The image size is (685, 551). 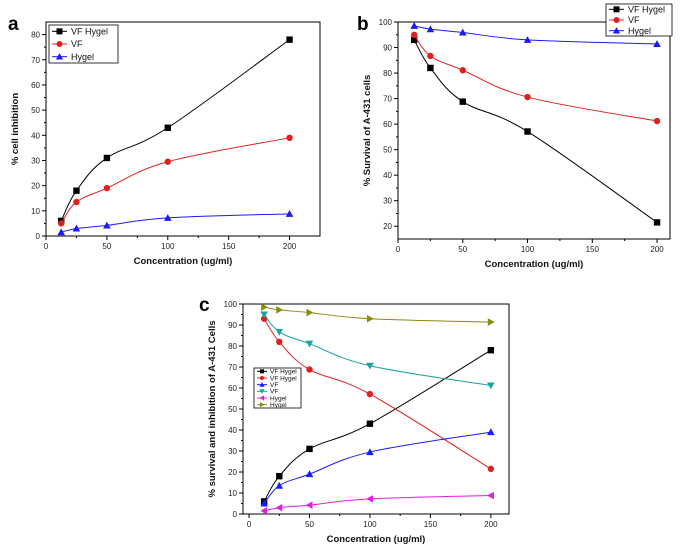 What do you see at coordinates (387, 48) in the screenshot?
I see `y-tick-label: 90` at bounding box center [387, 48].